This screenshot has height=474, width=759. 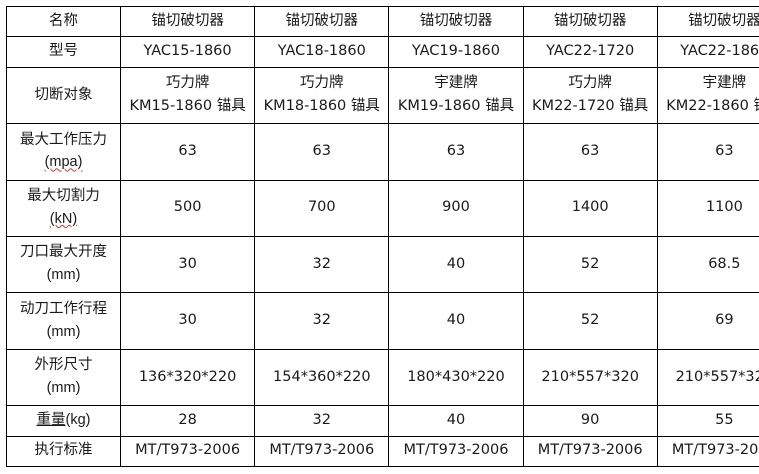 I want to click on row-label-cell: 型号, so click(x=63, y=52).